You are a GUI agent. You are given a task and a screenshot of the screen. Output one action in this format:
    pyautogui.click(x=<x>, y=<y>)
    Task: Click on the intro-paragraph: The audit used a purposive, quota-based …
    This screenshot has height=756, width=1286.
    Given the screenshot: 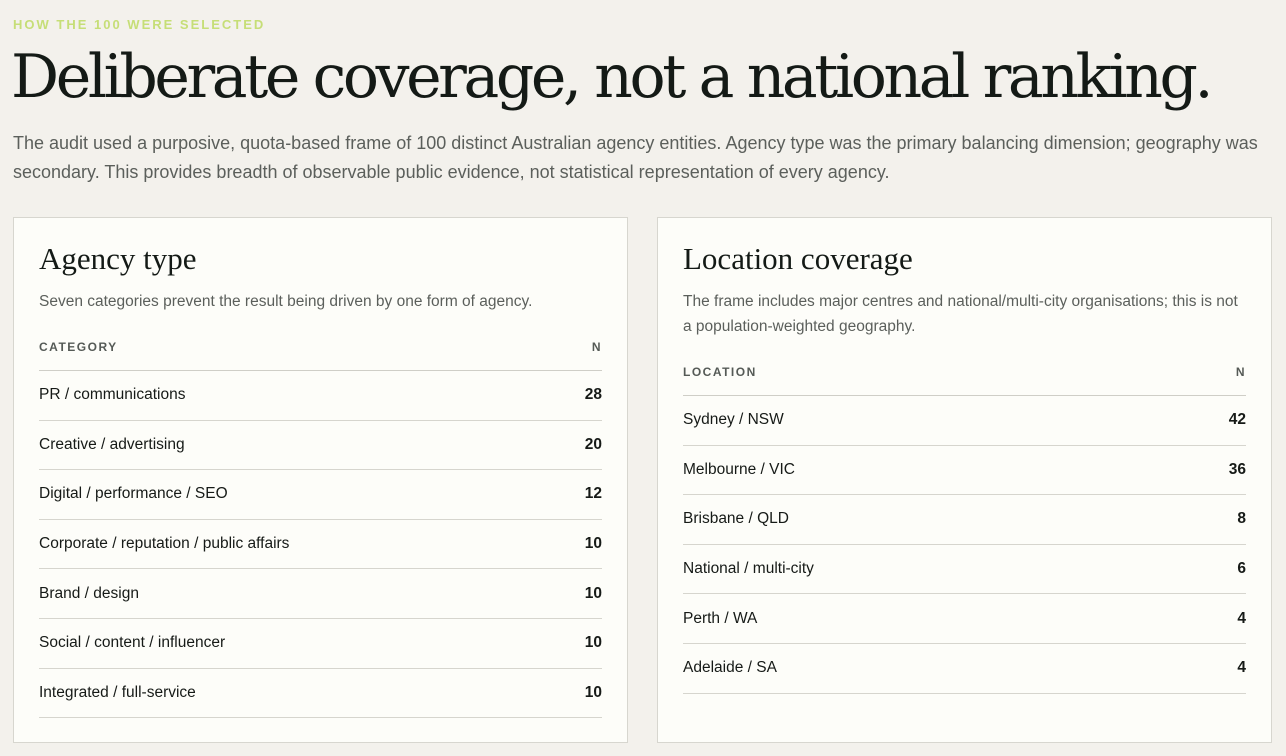 What is the action you would take?
    pyautogui.click(x=635, y=157)
    